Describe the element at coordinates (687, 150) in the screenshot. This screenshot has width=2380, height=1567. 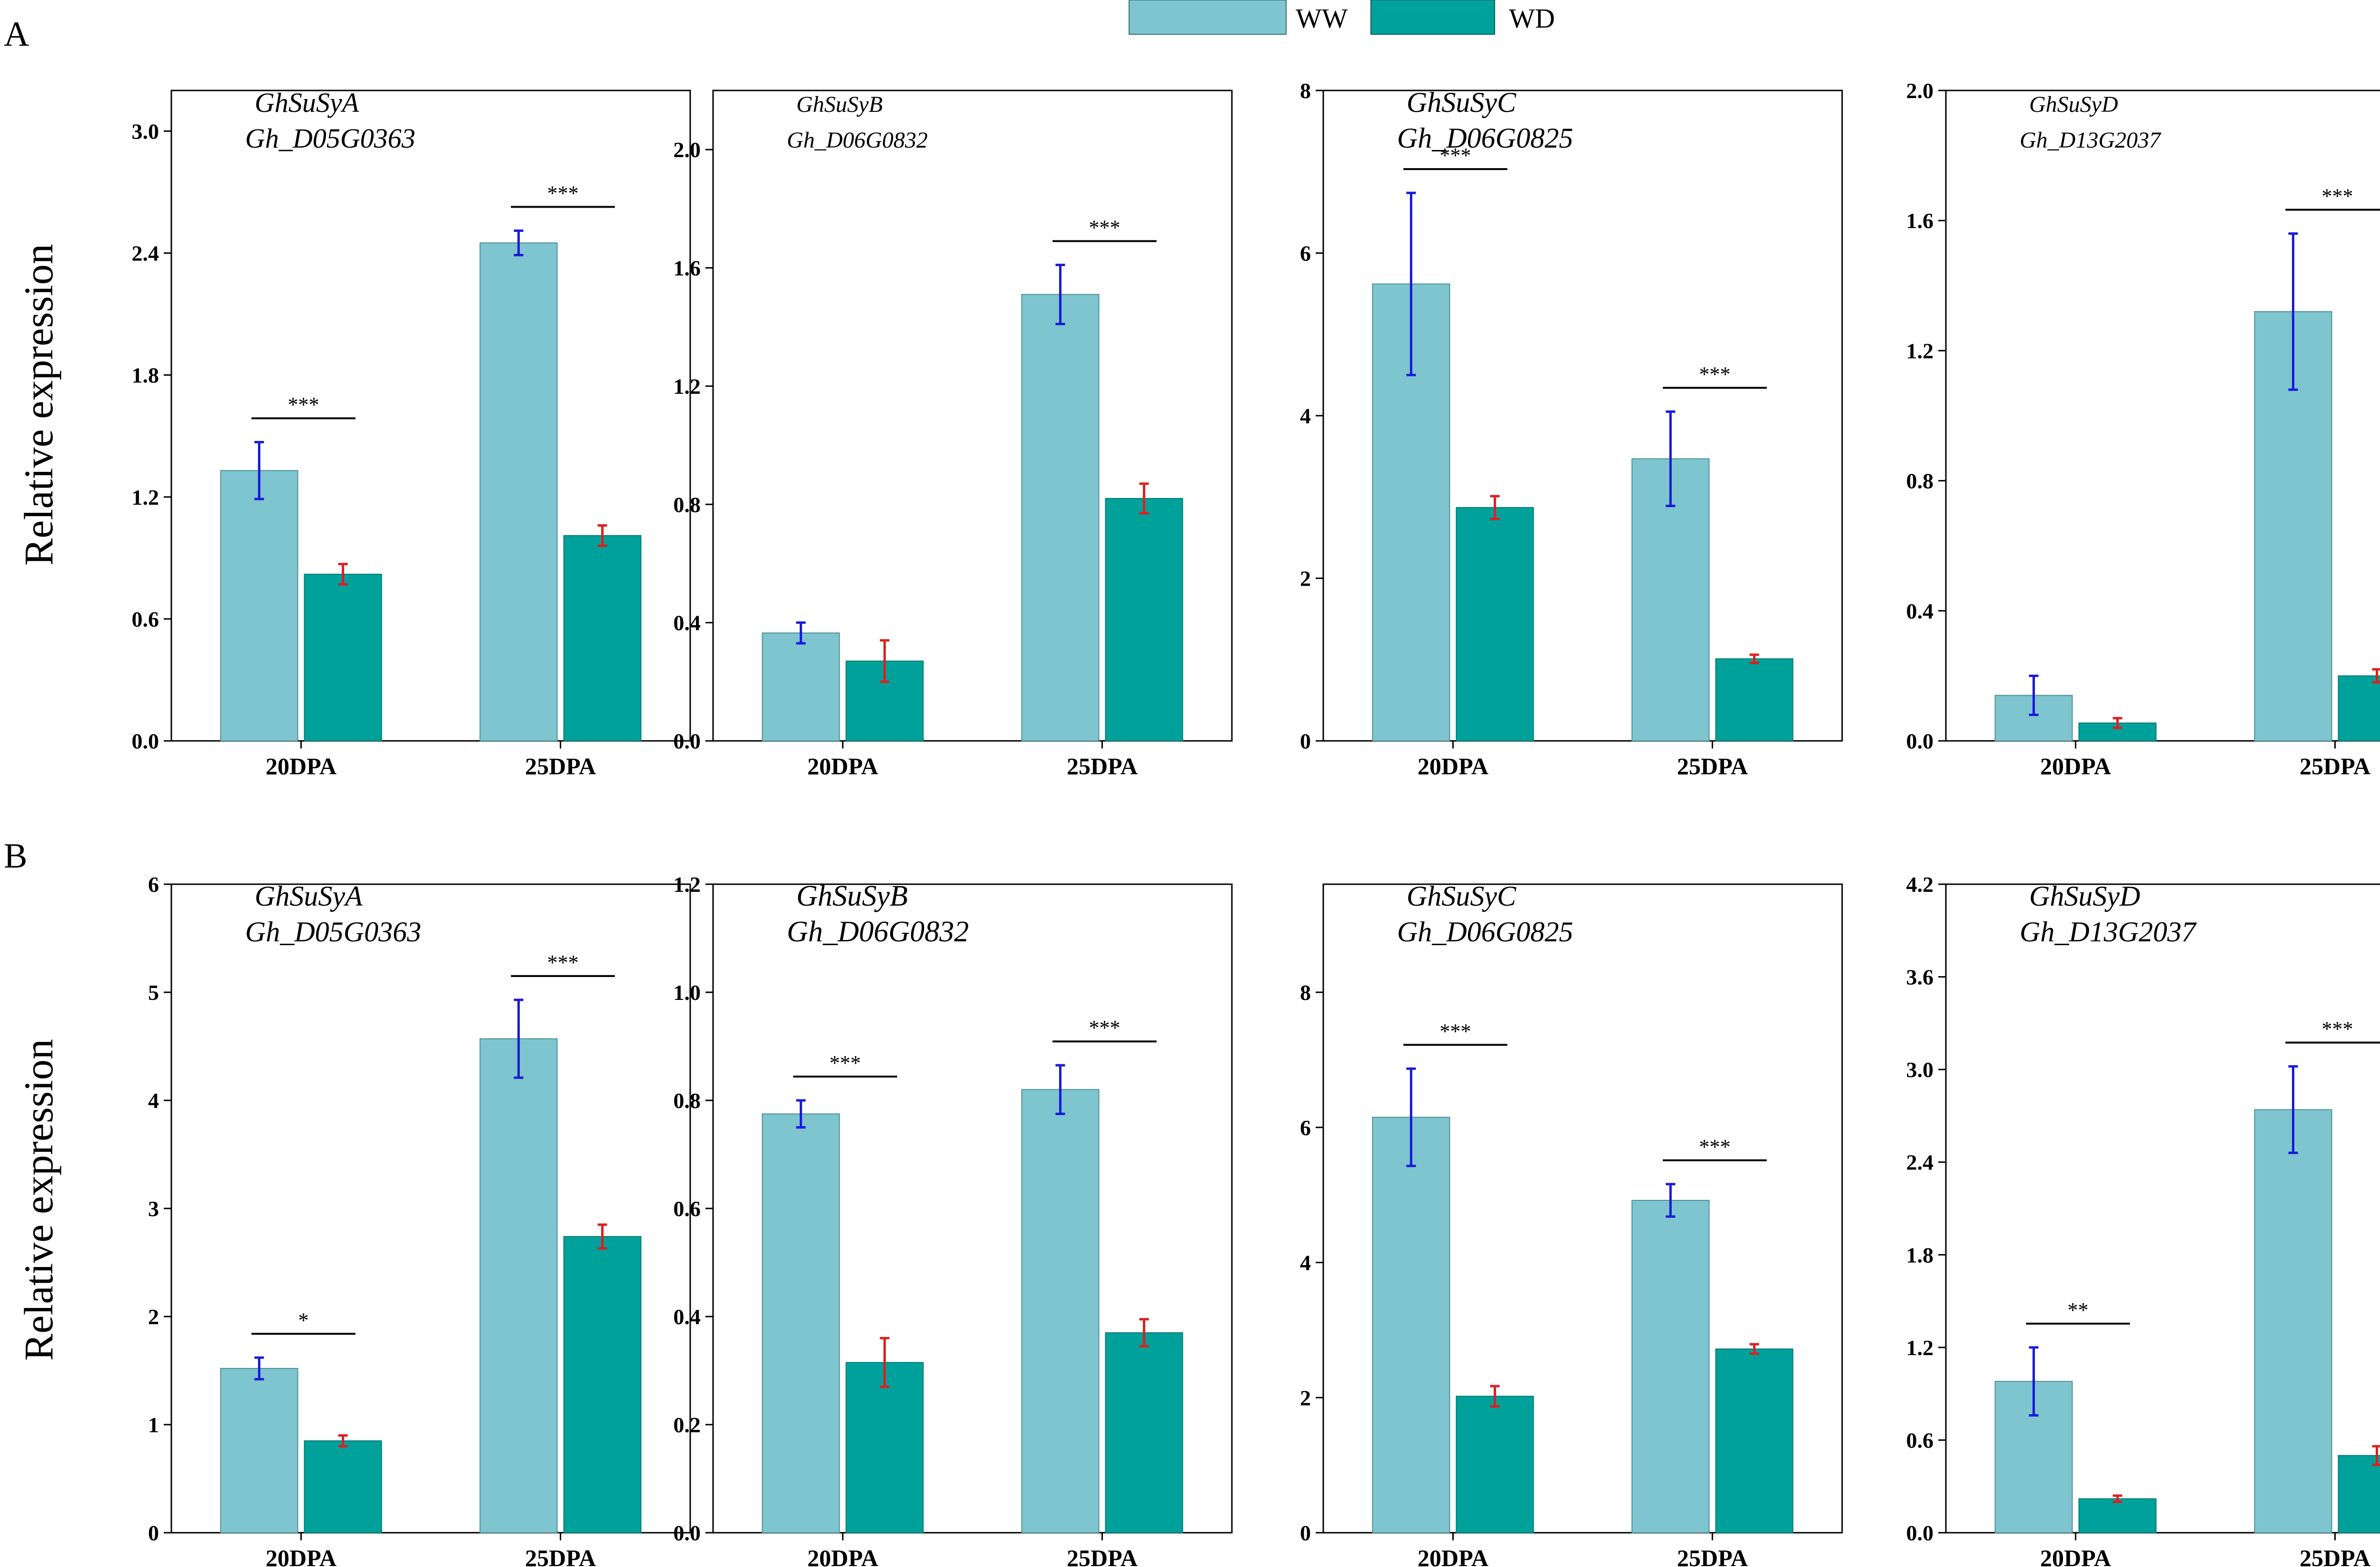
I see `y-tick-label: 2.0` at that location.